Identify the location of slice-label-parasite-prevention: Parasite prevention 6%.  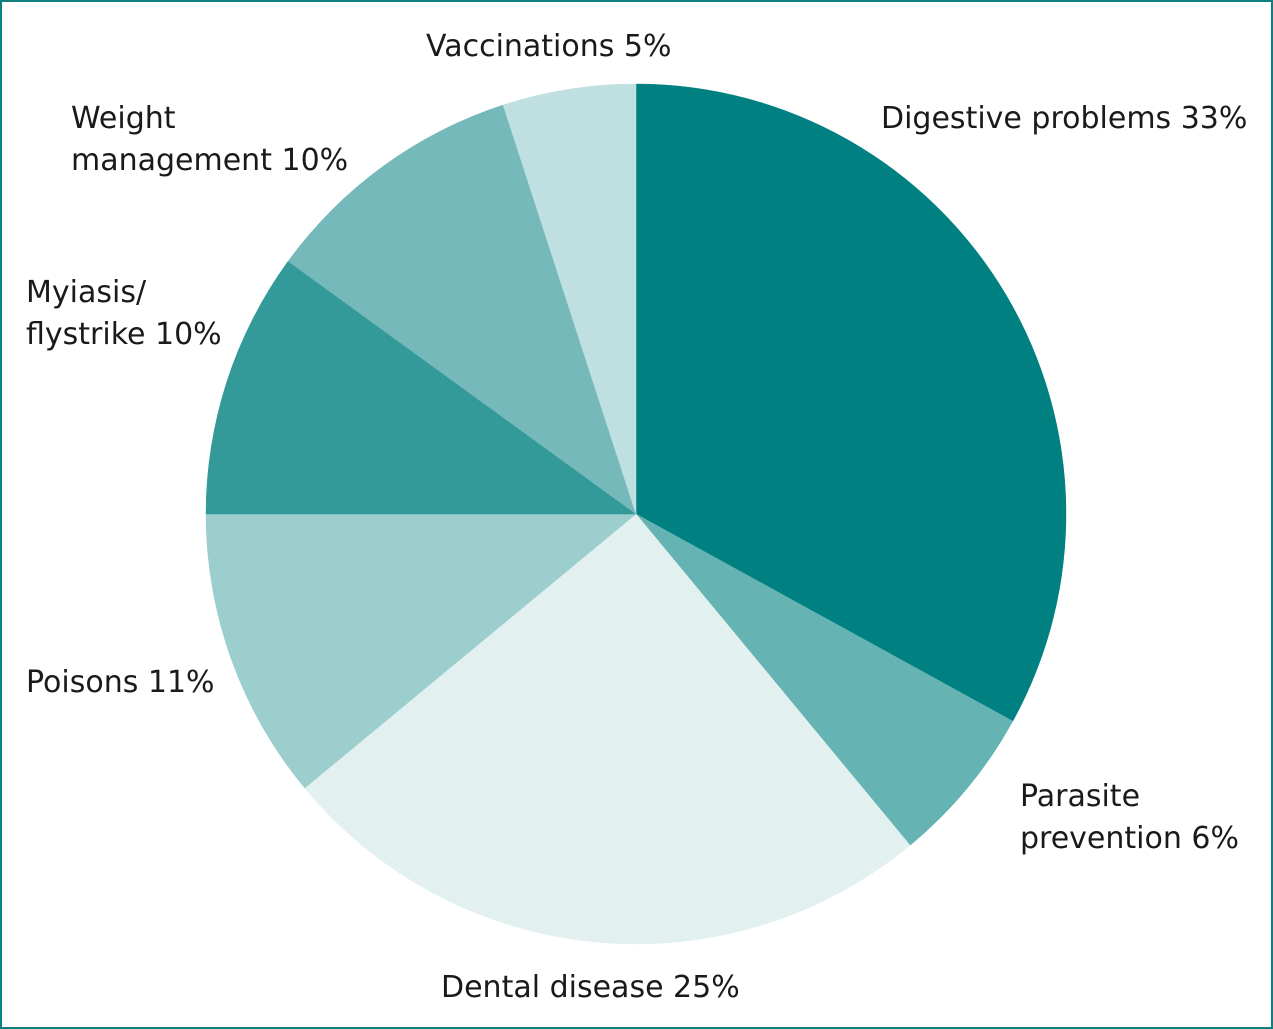
(1129, 817).